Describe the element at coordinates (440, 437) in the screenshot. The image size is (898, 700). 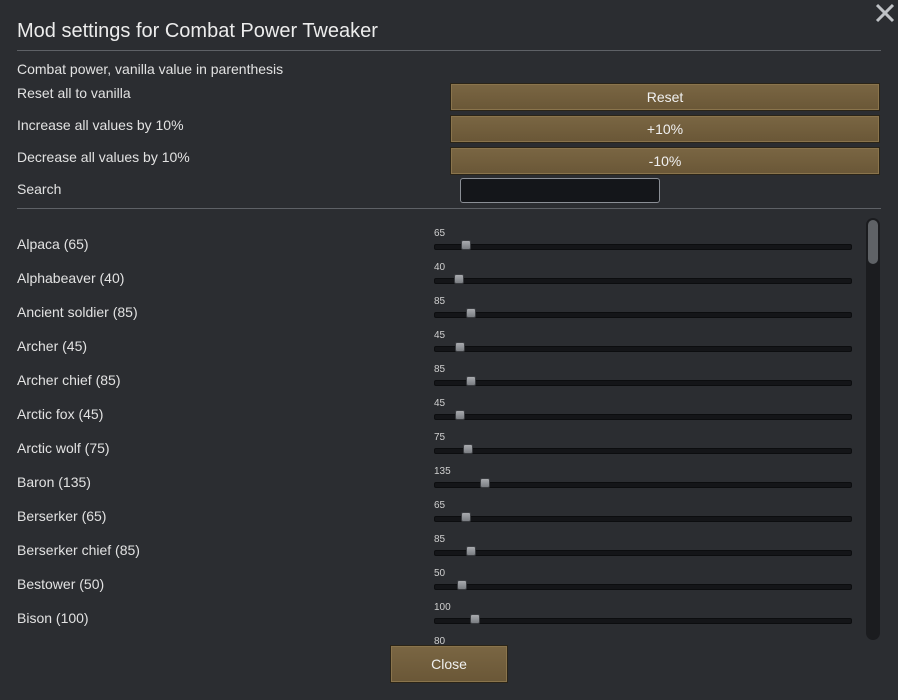
I see `slider-value: 75` at that location.